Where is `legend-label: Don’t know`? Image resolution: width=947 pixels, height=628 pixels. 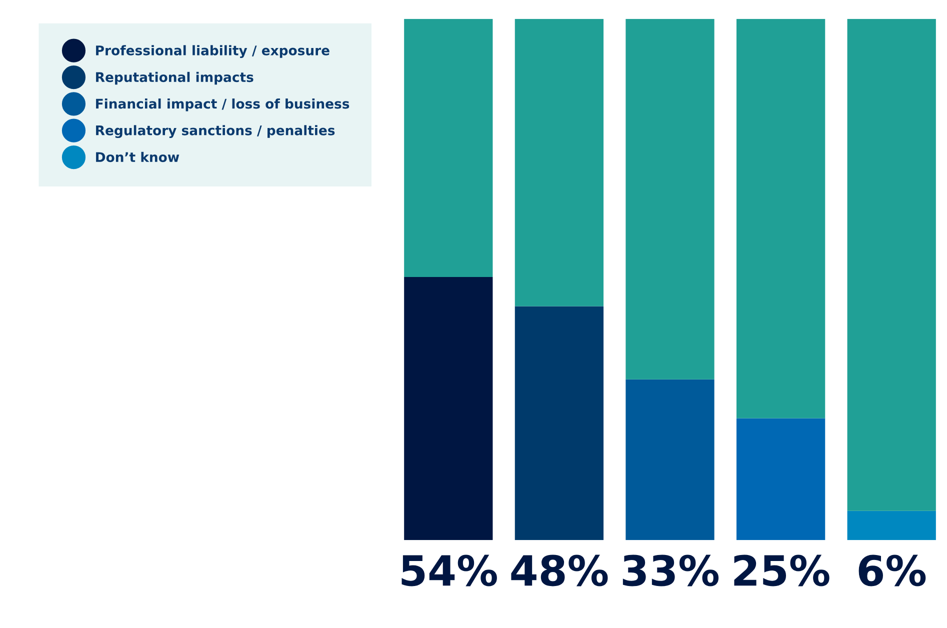 legend-label: Don’t know is located at coordinates (138, 157).